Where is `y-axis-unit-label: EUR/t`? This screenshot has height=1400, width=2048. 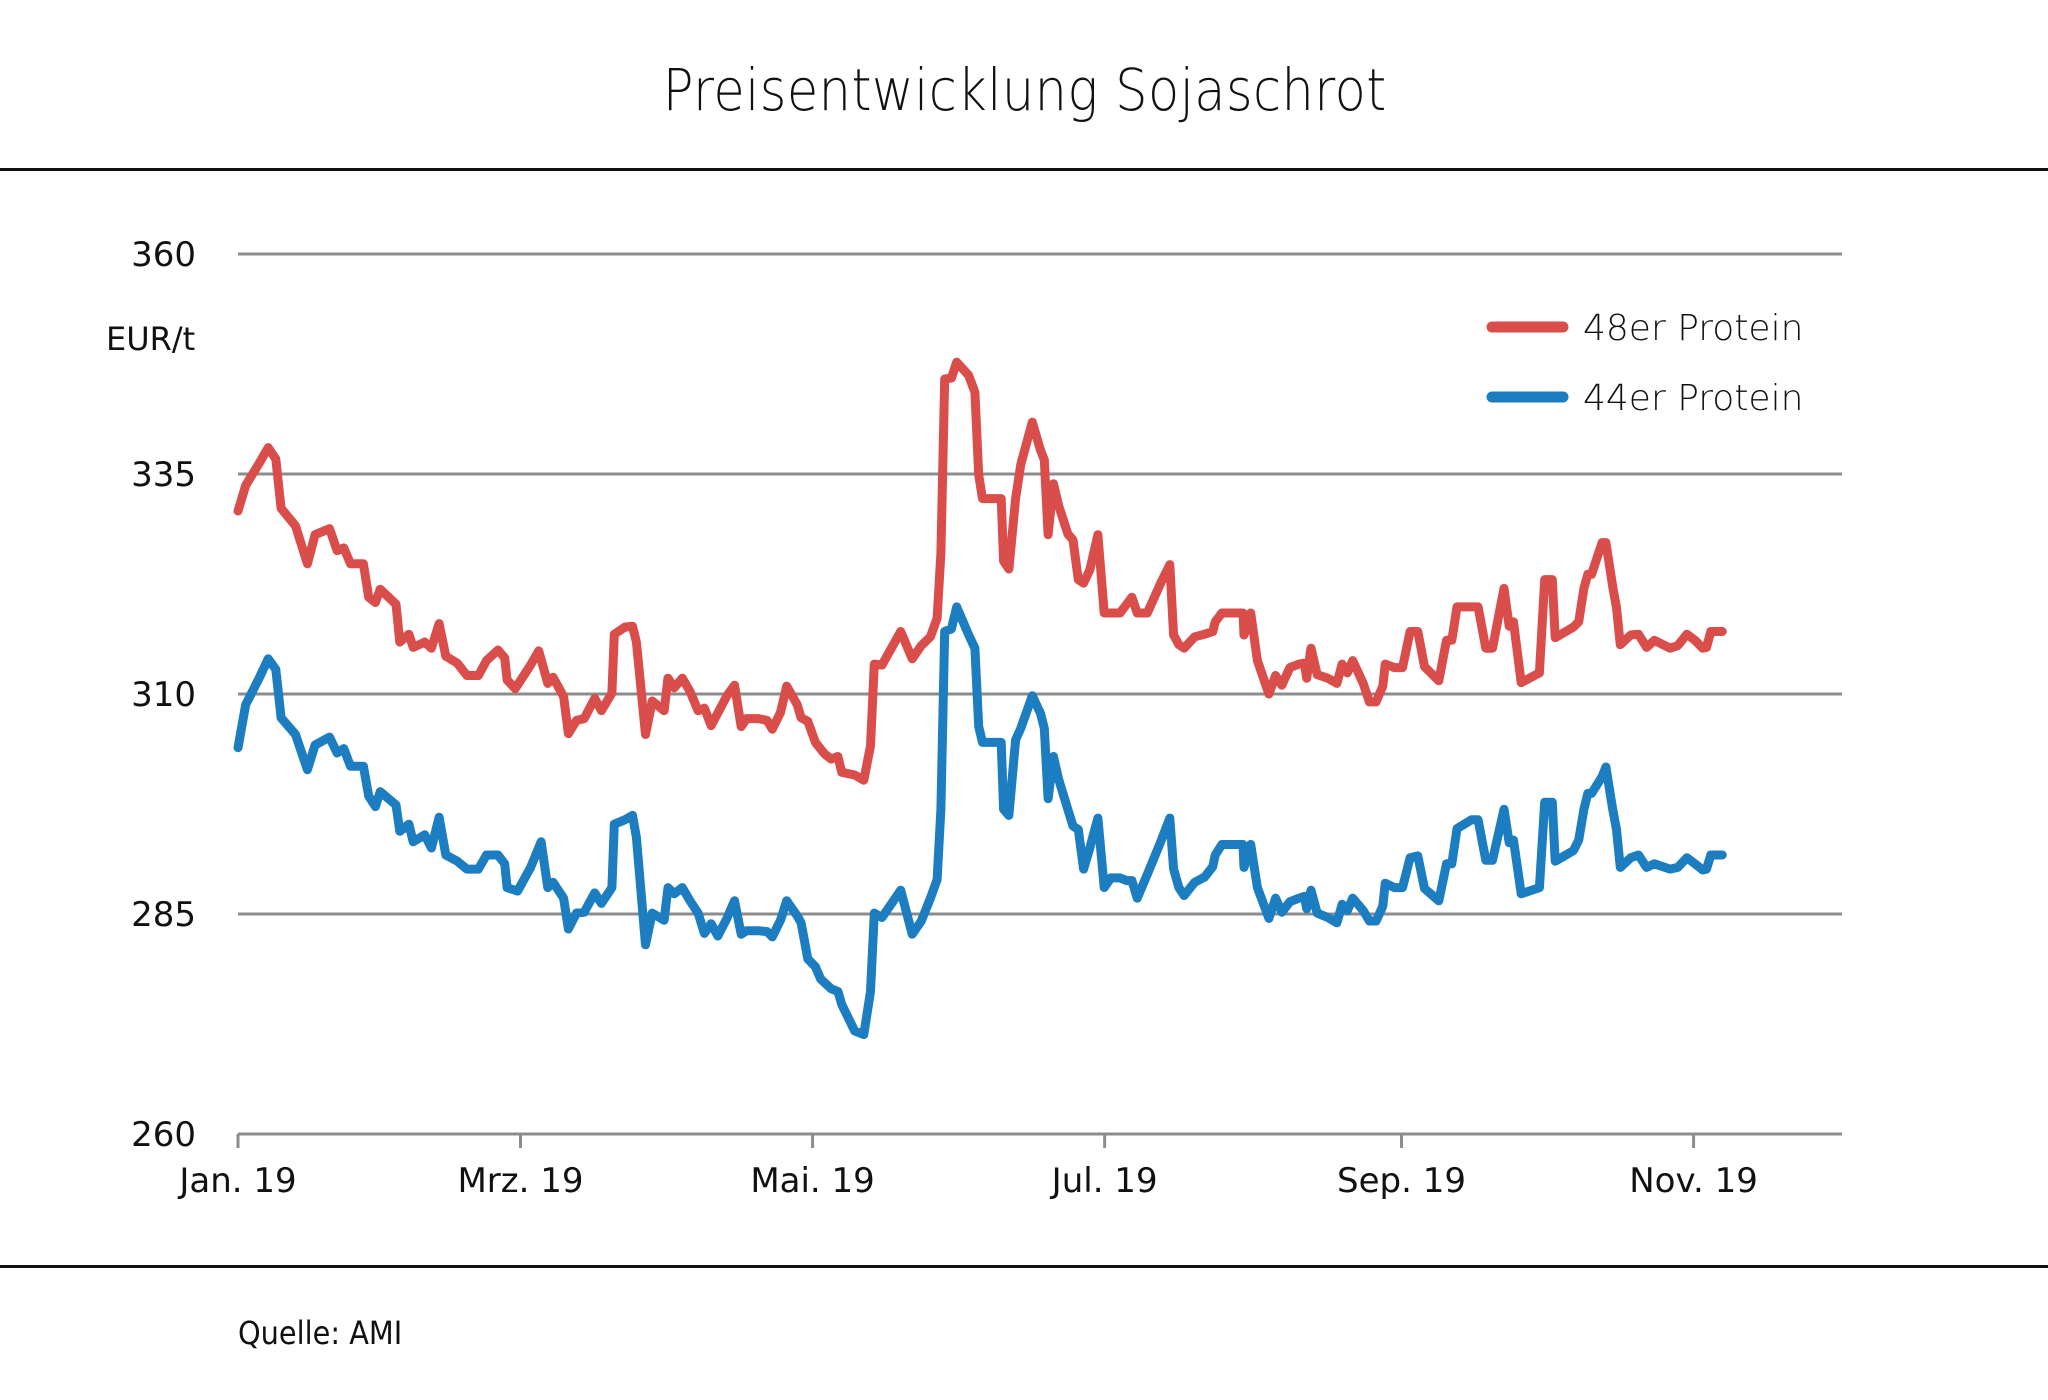 y-axis-unit-label: EUR/t is located at coordinates (150, 339).